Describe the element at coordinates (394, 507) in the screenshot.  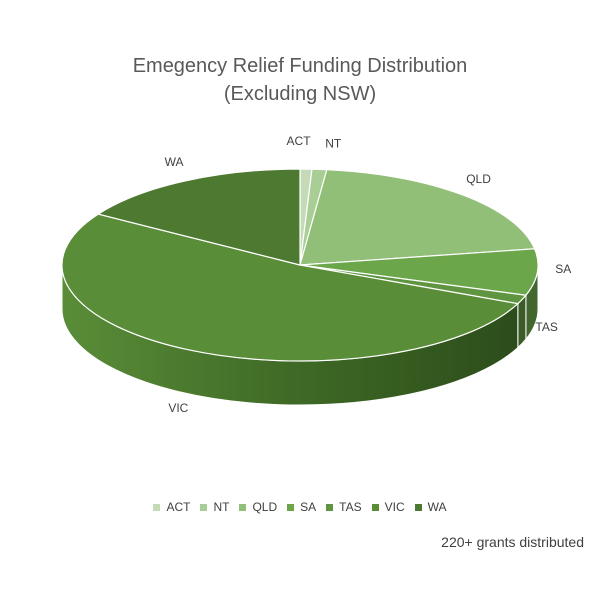
I see `legend-label-vic: VIC` at that location.